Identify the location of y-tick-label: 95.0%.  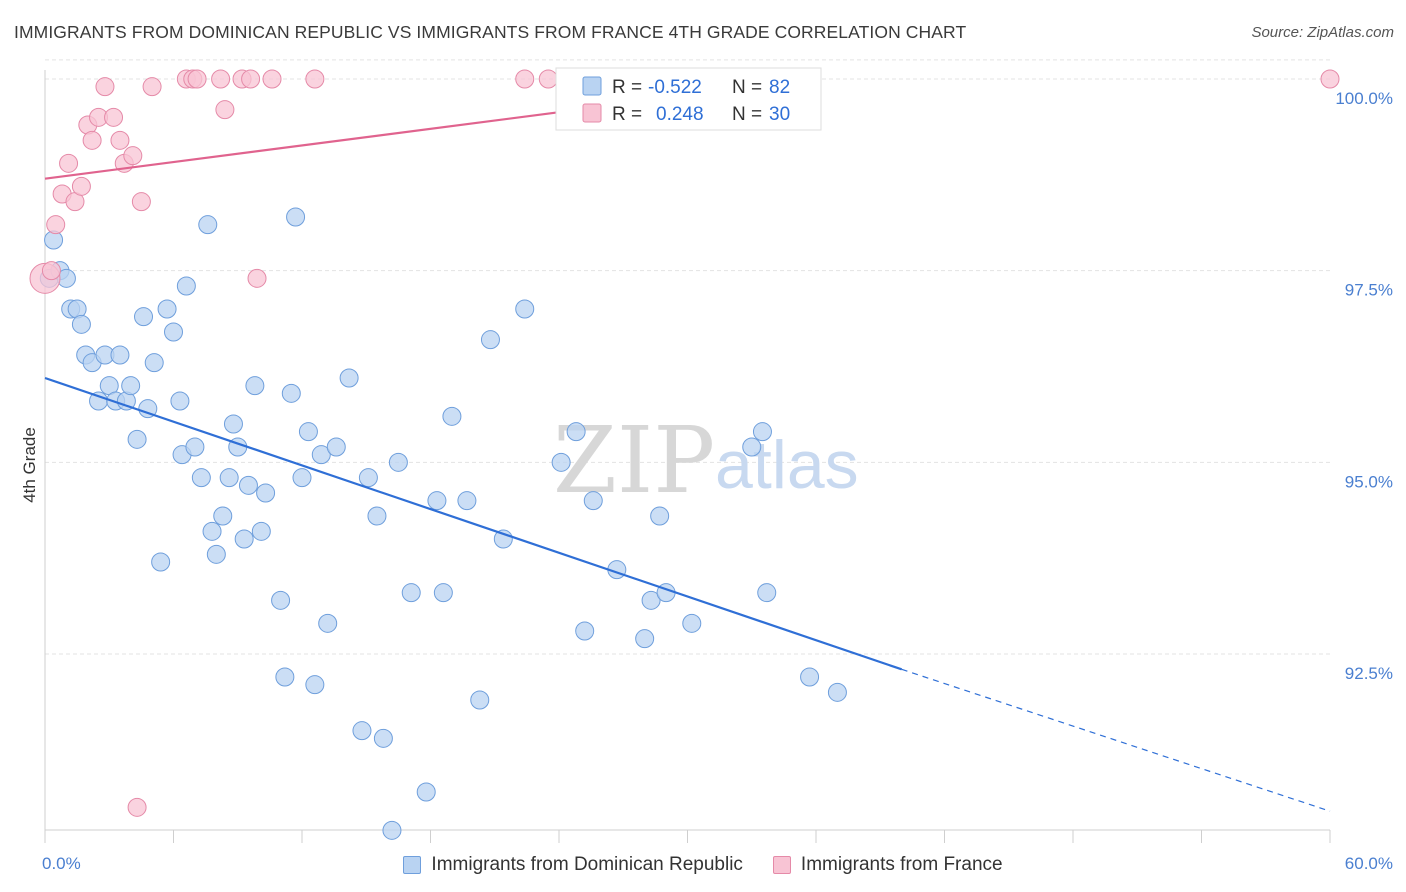
(1369, 481).